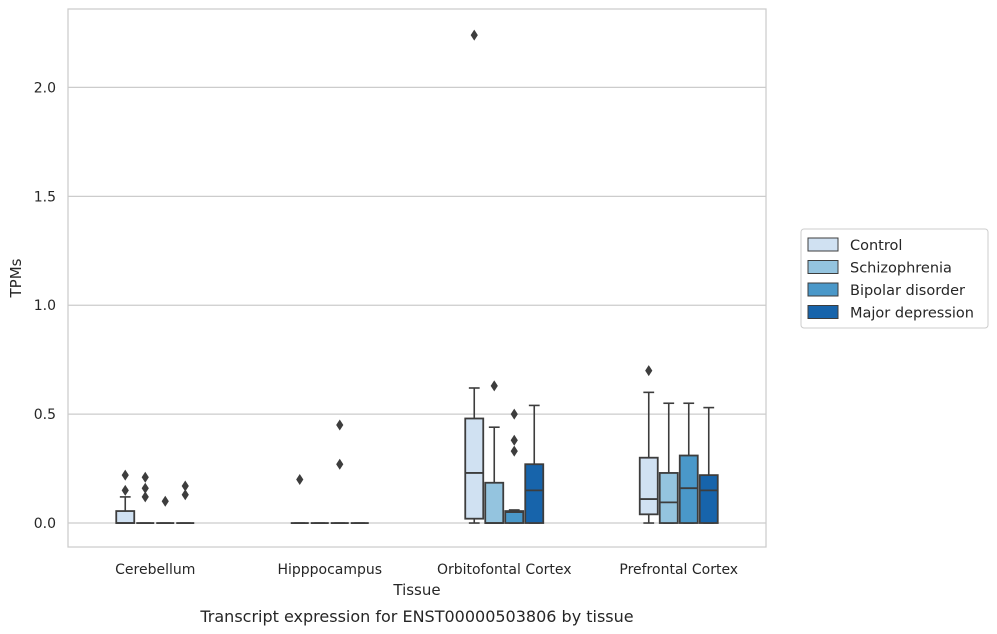 This screenshot has width=997, height=634. I want to click on x-axis-label: Tissue, so click(416, 590).